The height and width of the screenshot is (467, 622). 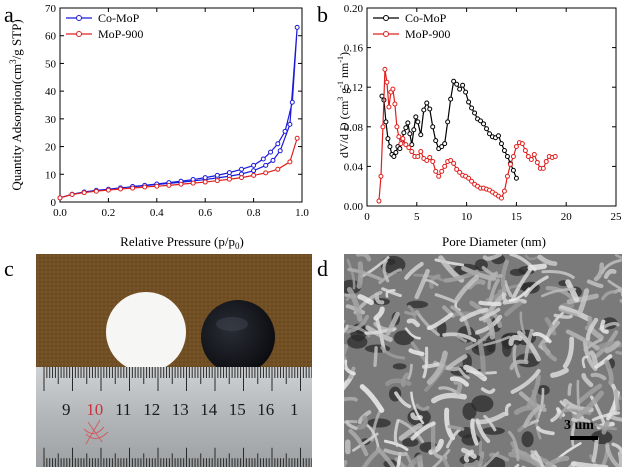 What do you see at coordinates (9, 14) in the screenshot?
I see `panel-letter-a: a` at bounding box center [9, 14].